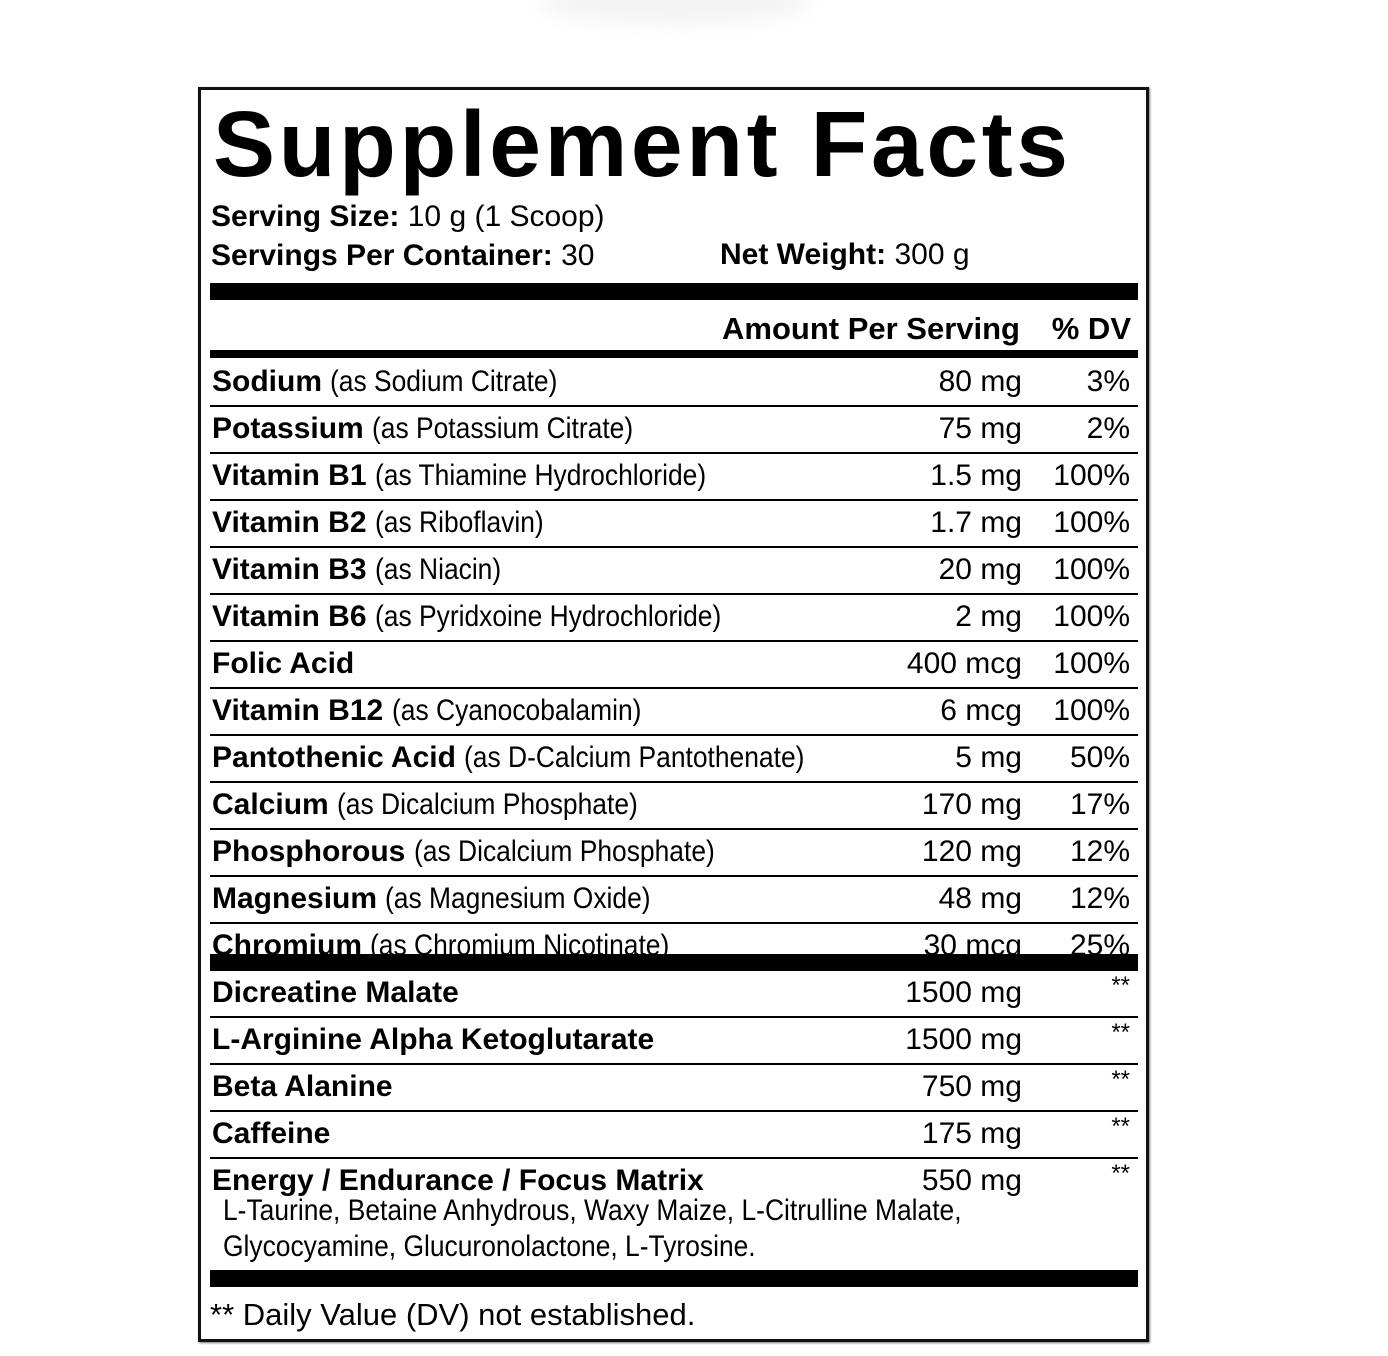 Image resolution: width=1388 pixels, height=1356 pixels. I want to click on panel-title: Supplement Facts, so click(642, 144).